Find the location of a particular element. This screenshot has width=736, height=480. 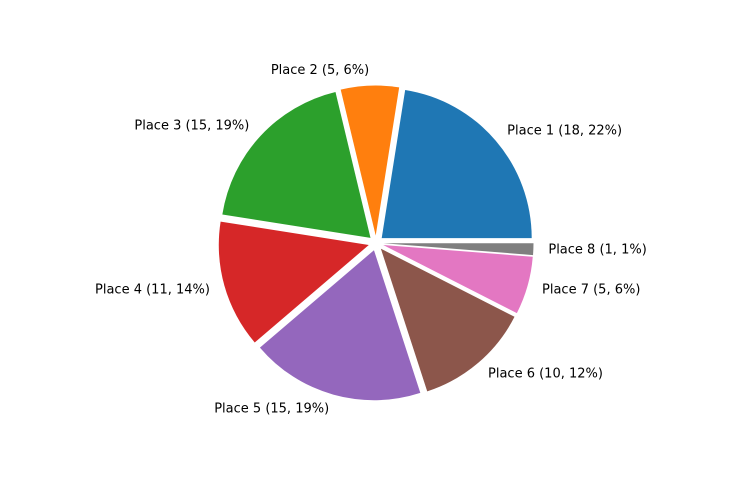

slice-label-4: Place 4 (11, 14%) is located at coordinates (152, 289).